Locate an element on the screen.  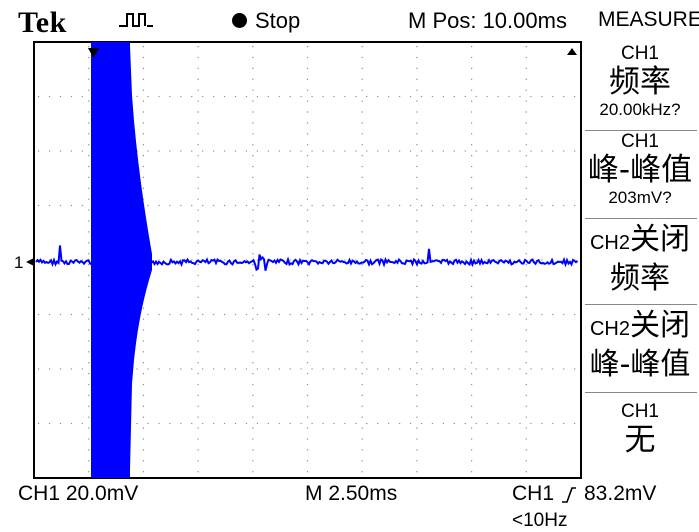
measure-slot-2: CH1 峰-峰值 203mV? is located at coordinates (640, 170).